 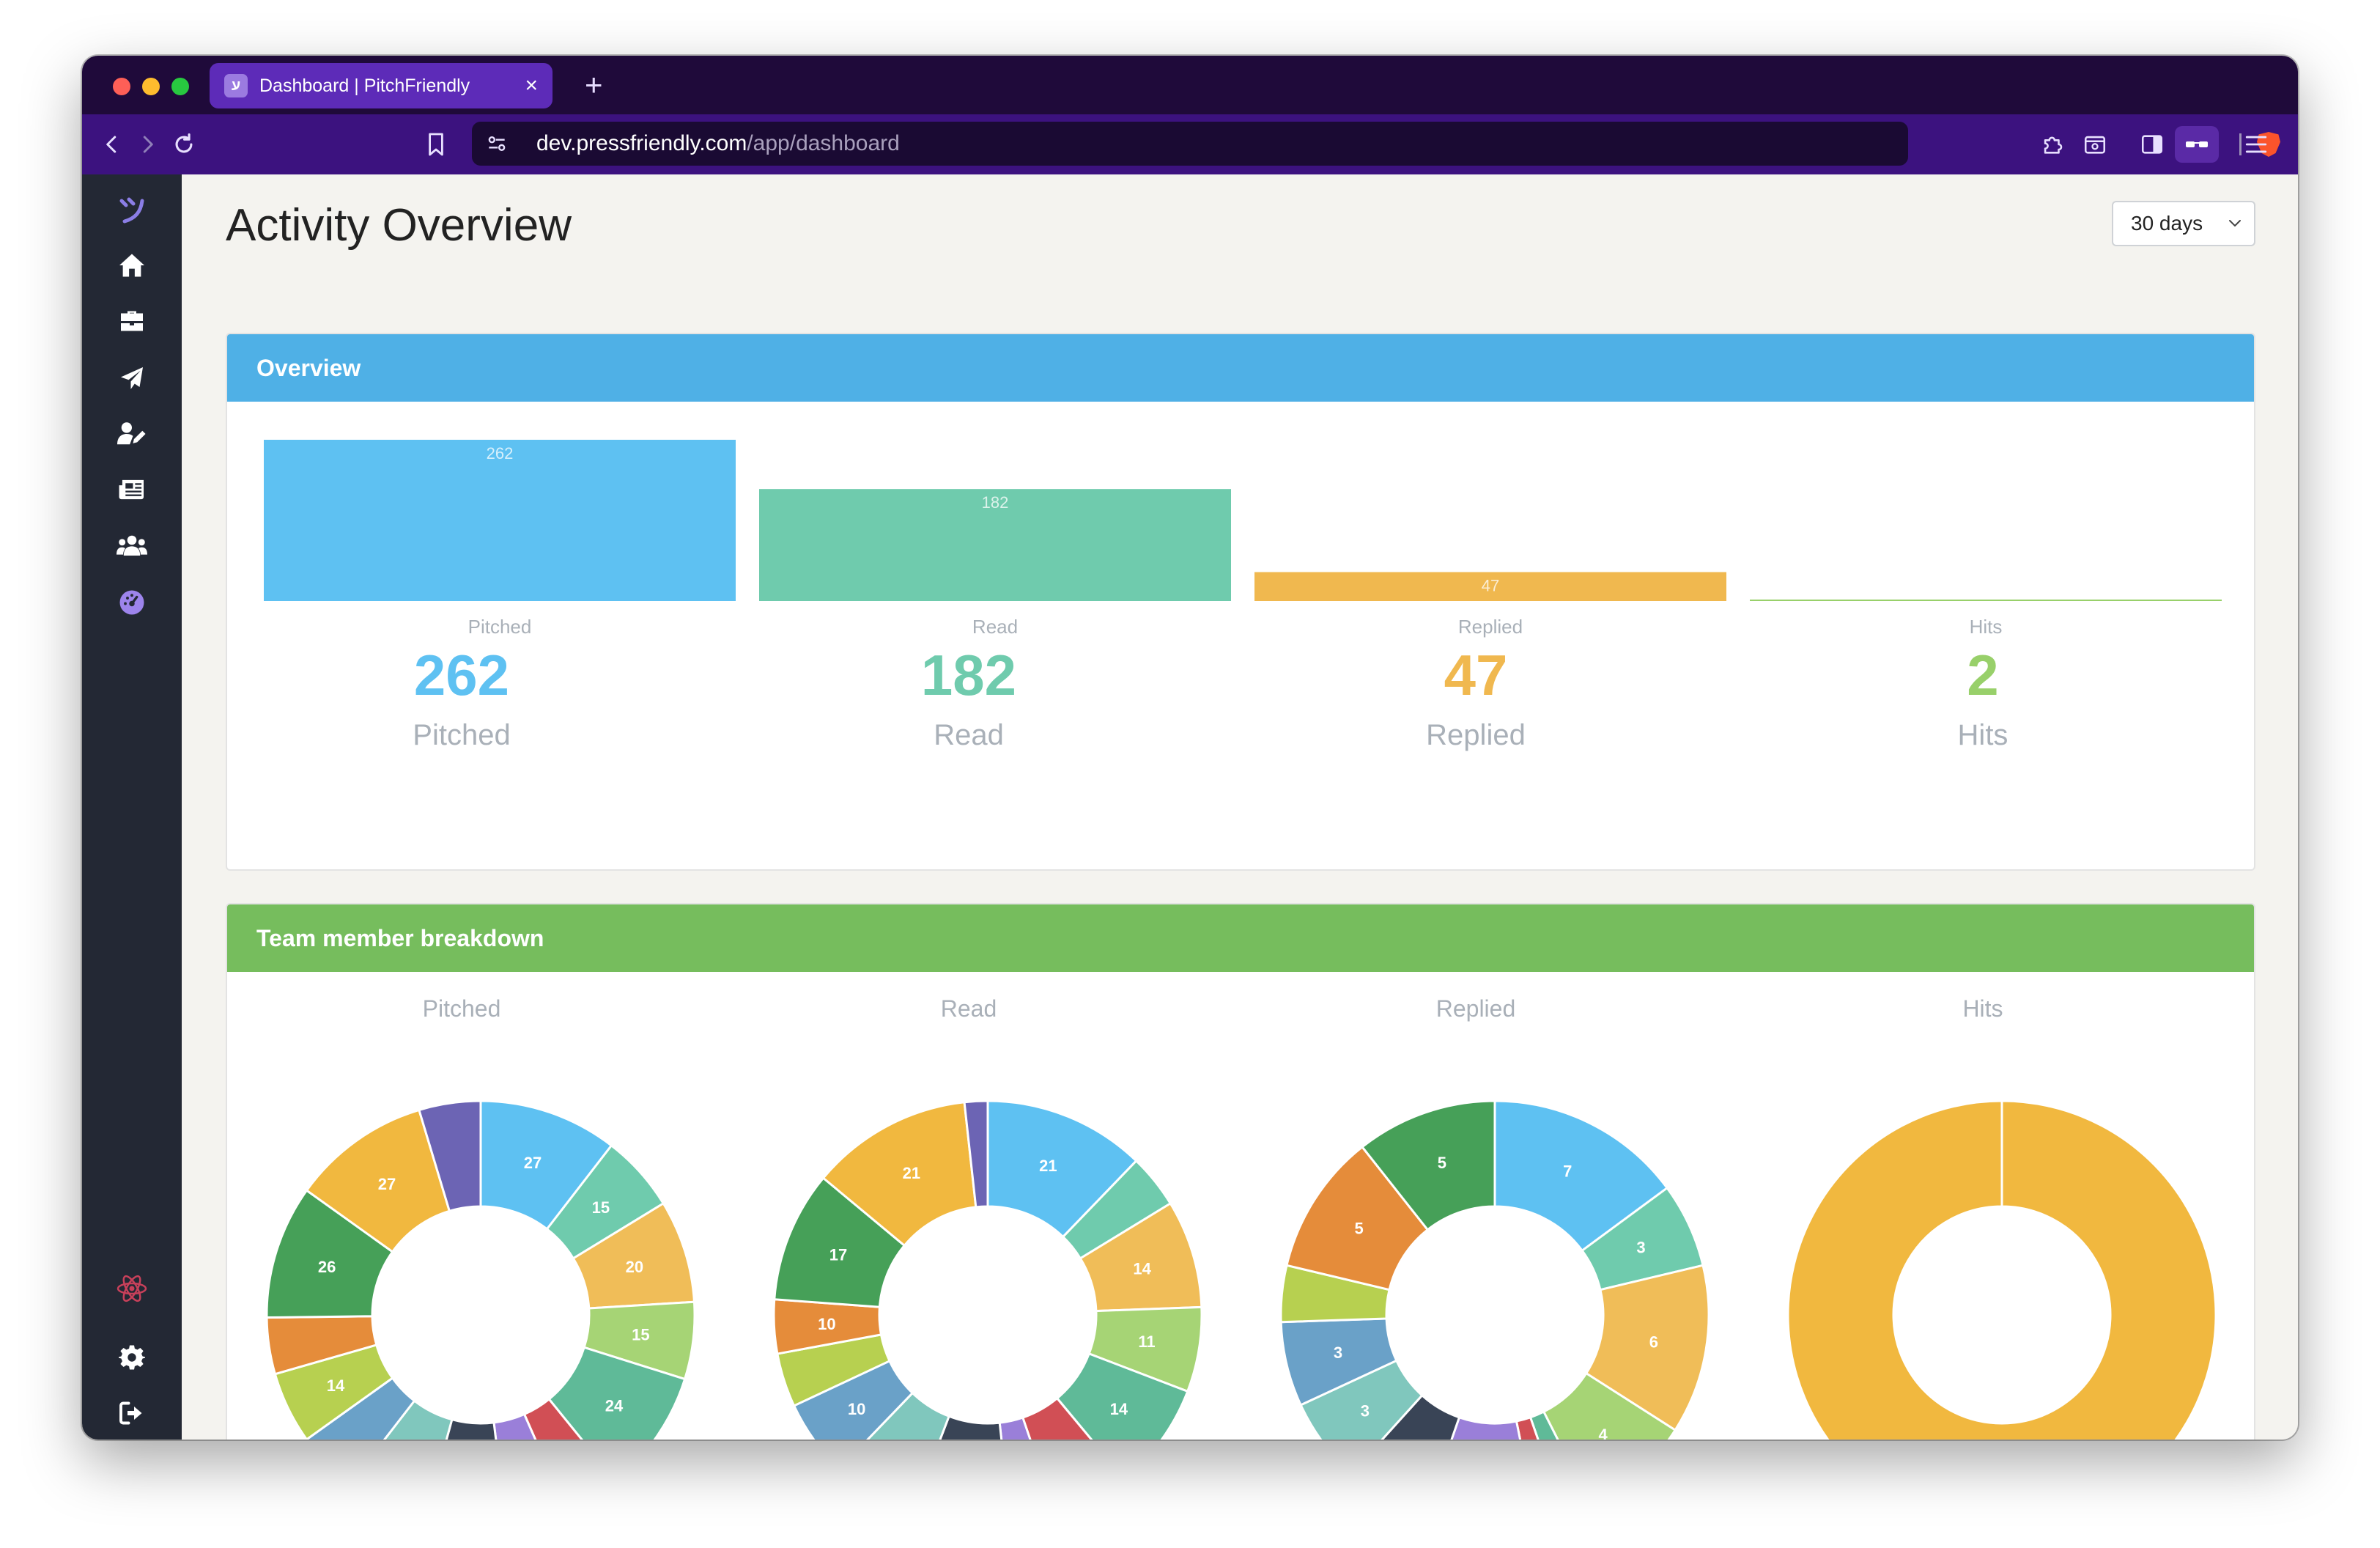 I want to click on bar-hits, so click(x=1986, y=600).